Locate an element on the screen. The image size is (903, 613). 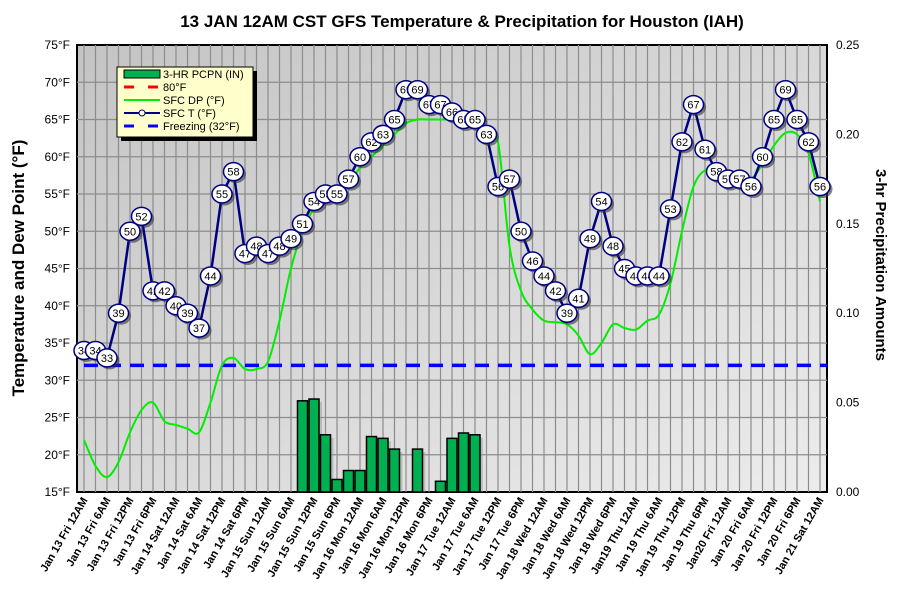
y-axis-label: Temperature and Dew Point (°F) is located at coordinates (18, 268).